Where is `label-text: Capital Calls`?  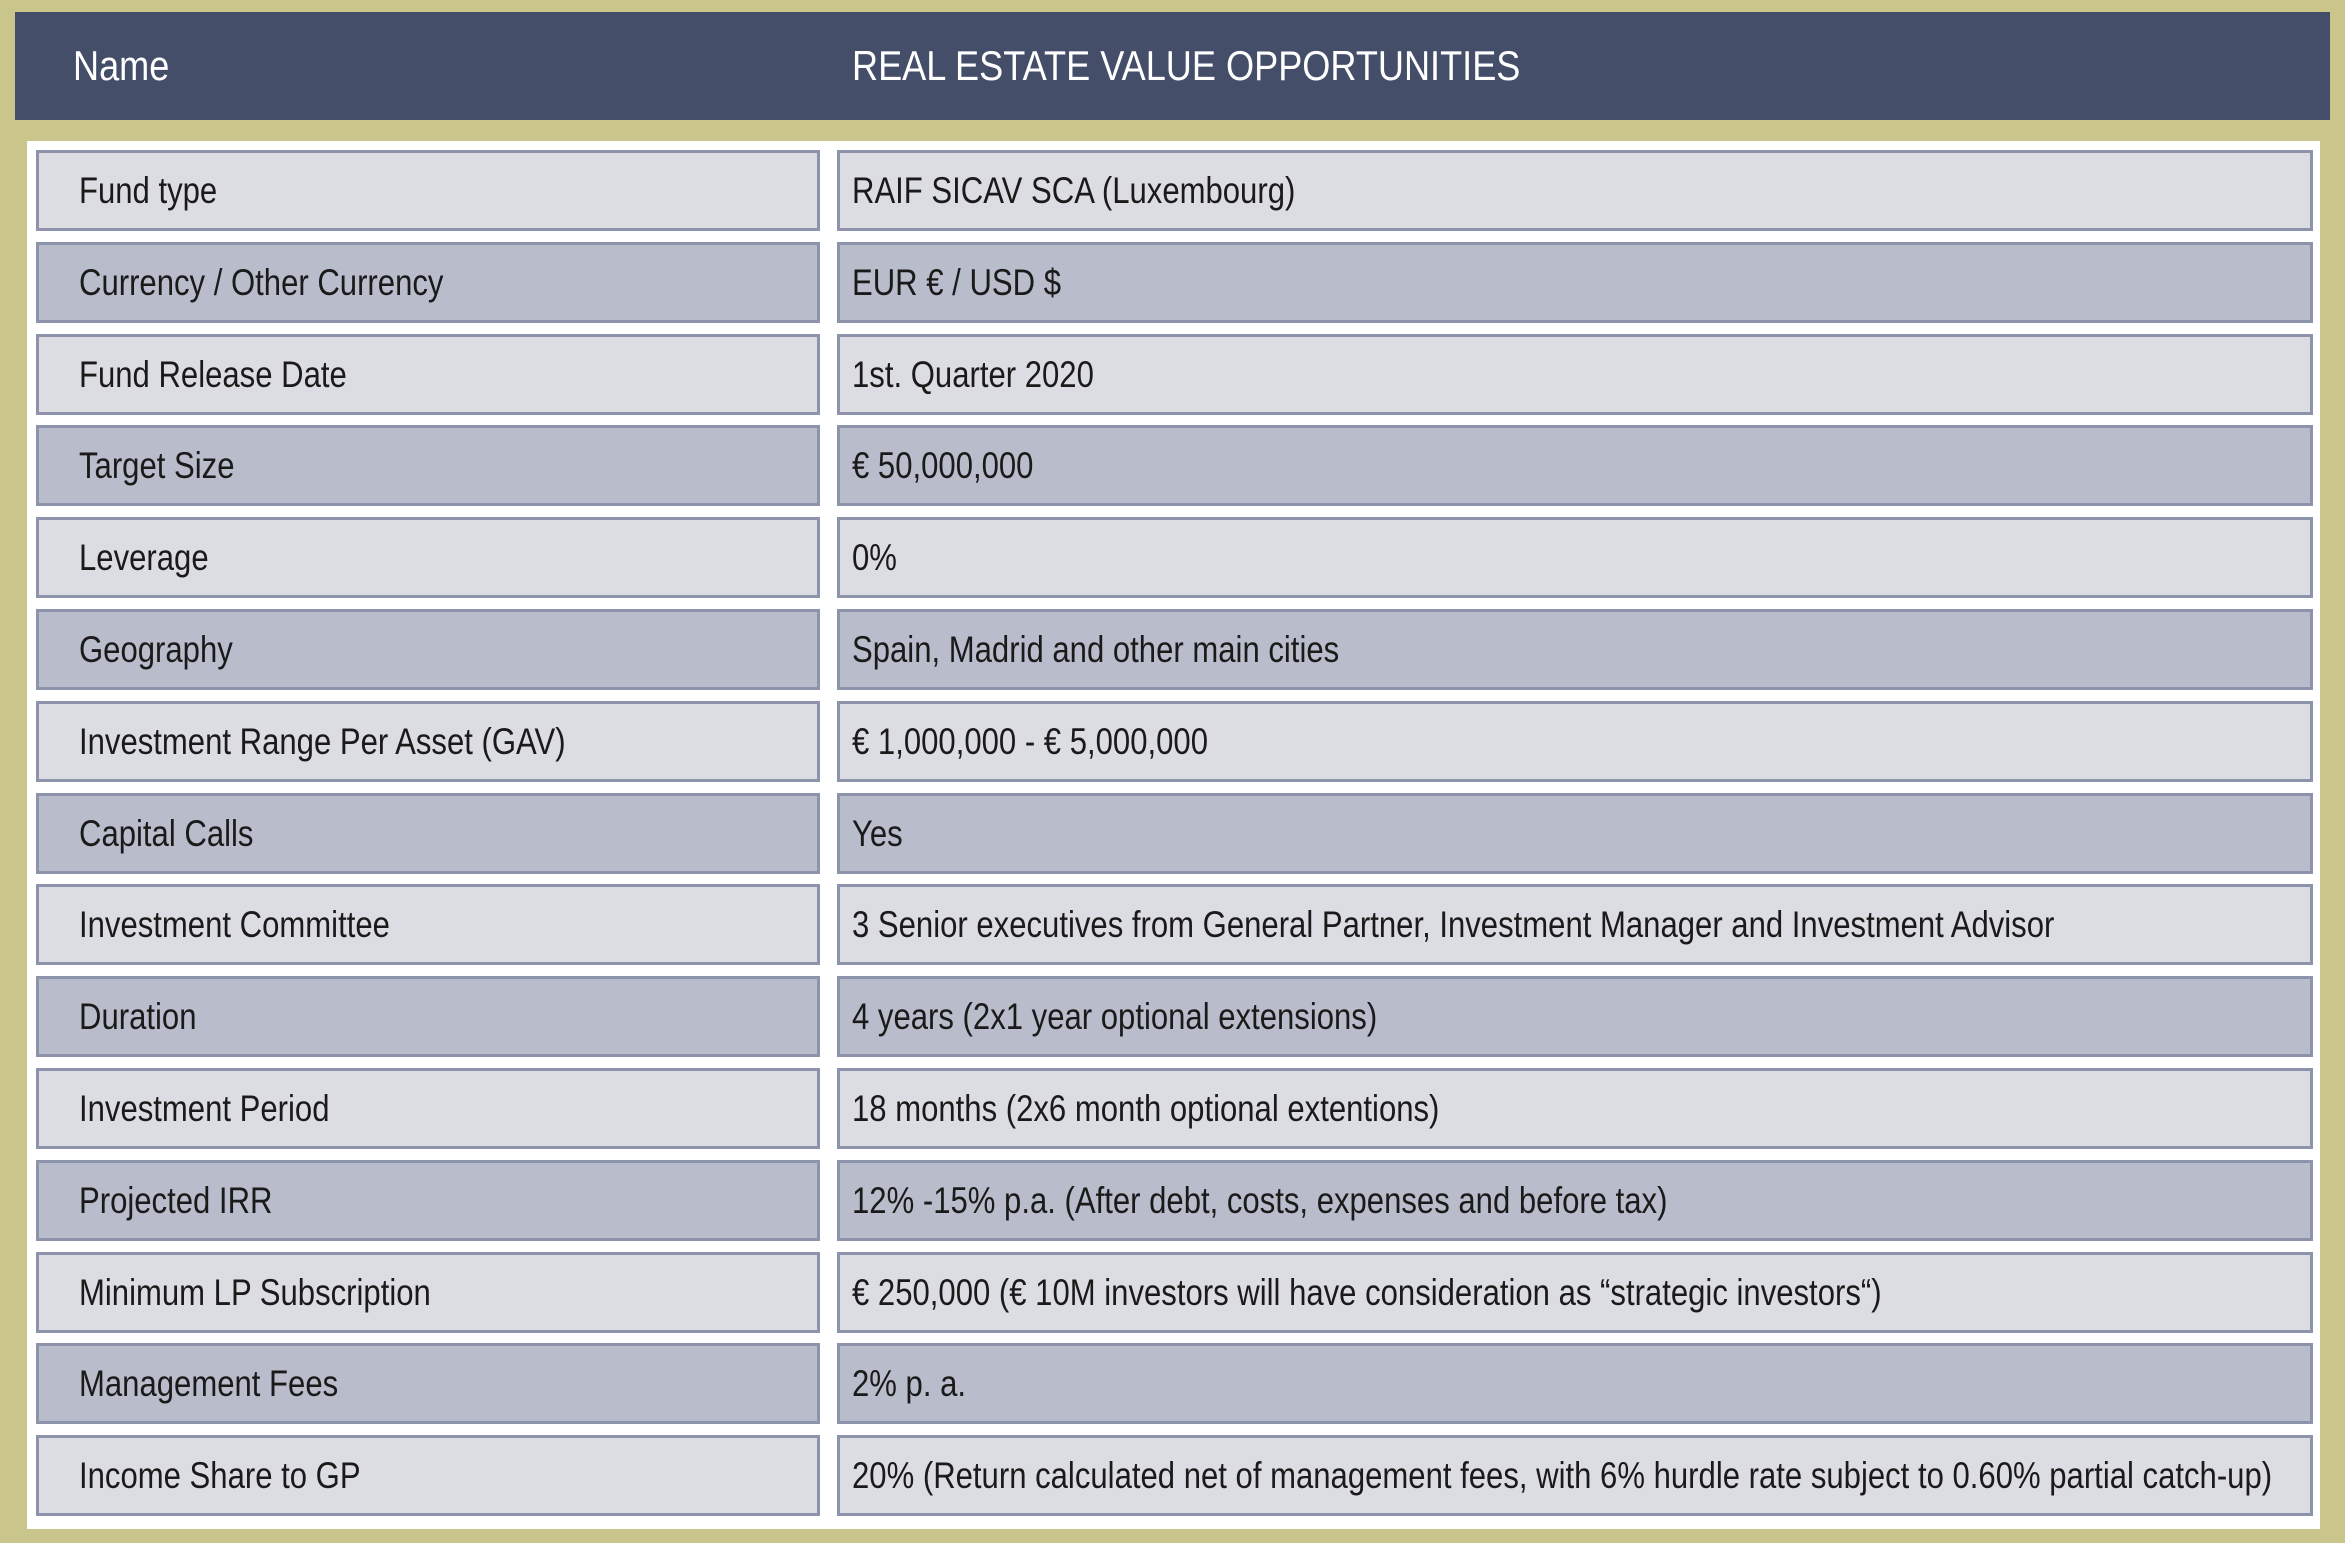
label-text: Capital Calls is located at coordinates (166, 833).